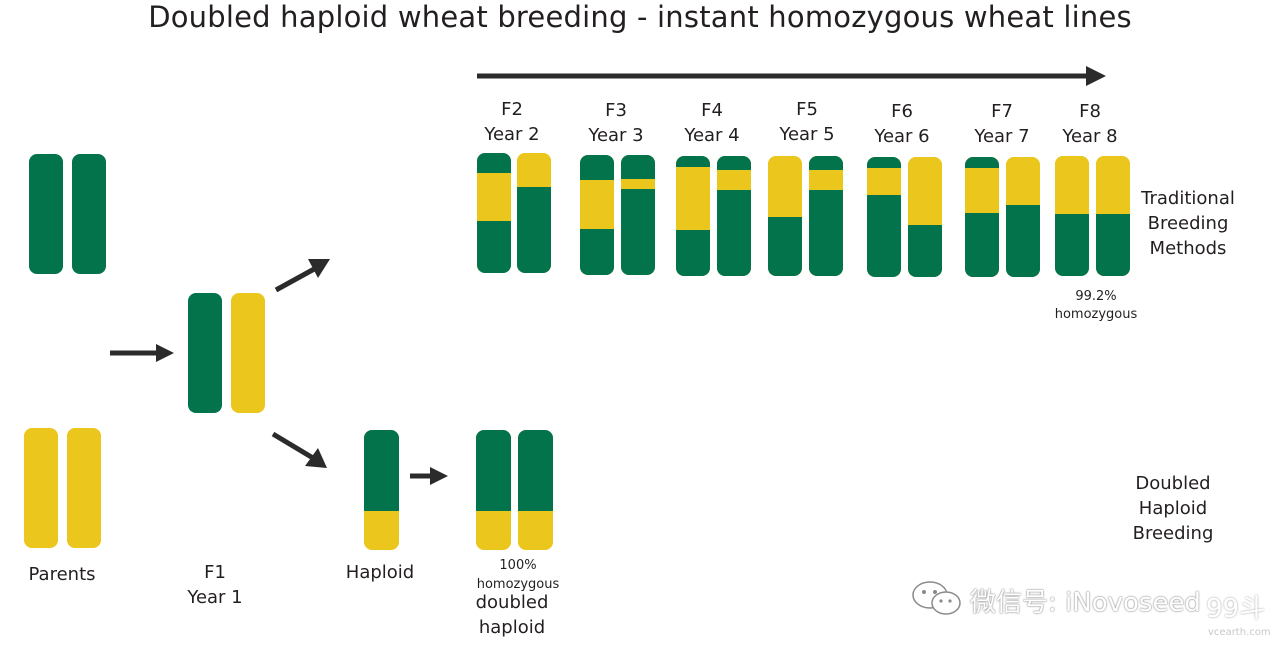  Describe the element at coordinates (902, 124) in the screenshot. I see `generation-label-f6: F6 Year 6` at that location.